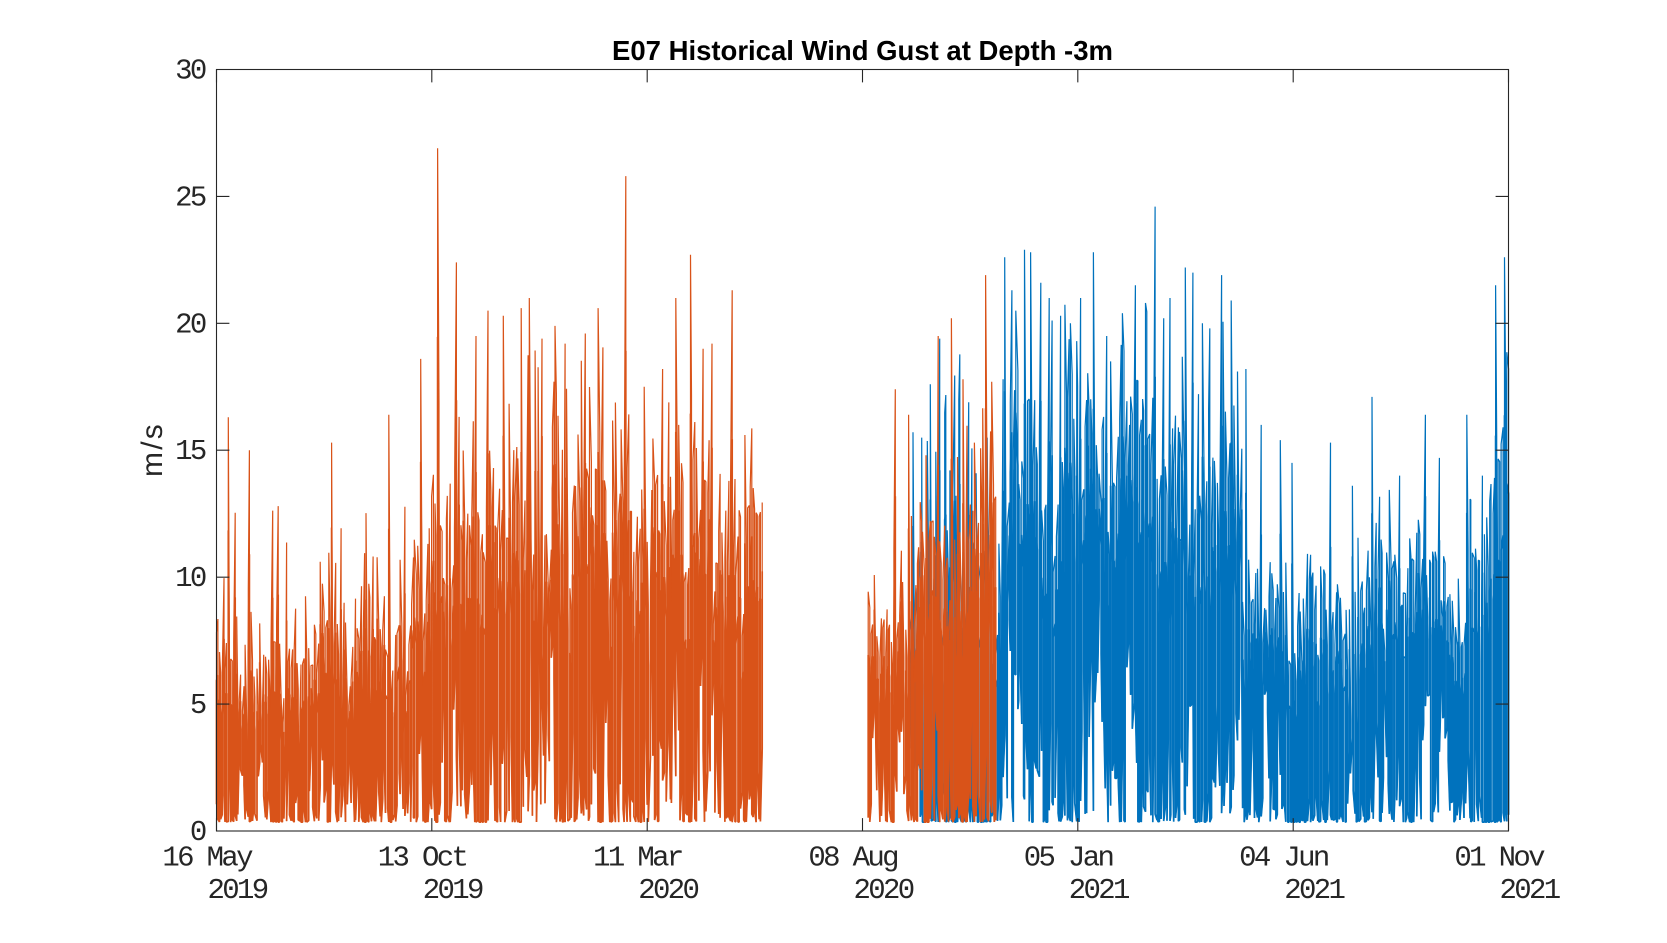  I want to click on svg-text: 16 May, so click(207, 858).